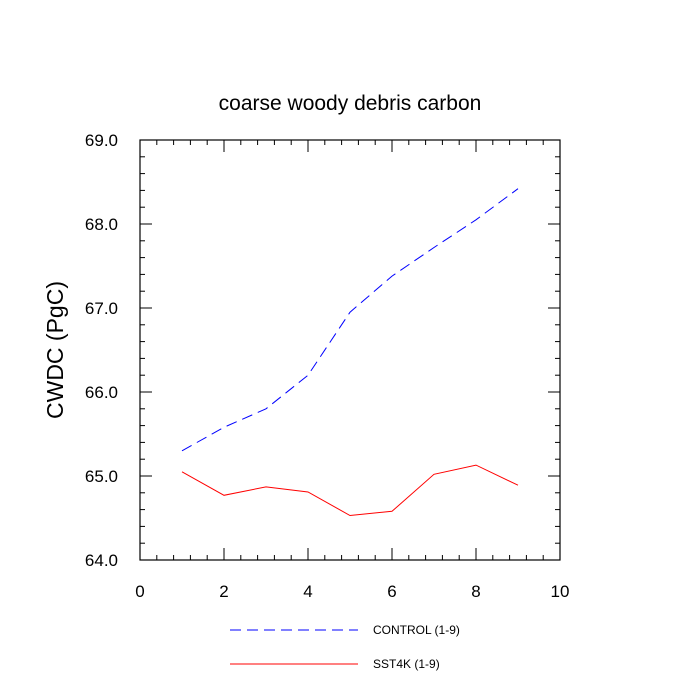 This screenshot has width=700, height=700. I want to click on x-tick-label: 6, so click(391, 591).